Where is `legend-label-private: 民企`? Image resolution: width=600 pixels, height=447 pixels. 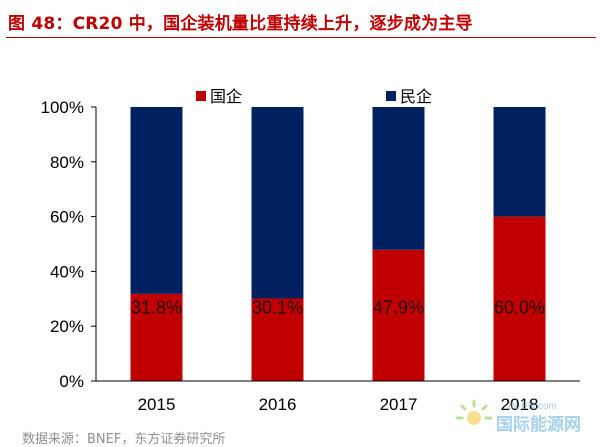 legend-label-private: 民企 is located at coordinates (416, 96).